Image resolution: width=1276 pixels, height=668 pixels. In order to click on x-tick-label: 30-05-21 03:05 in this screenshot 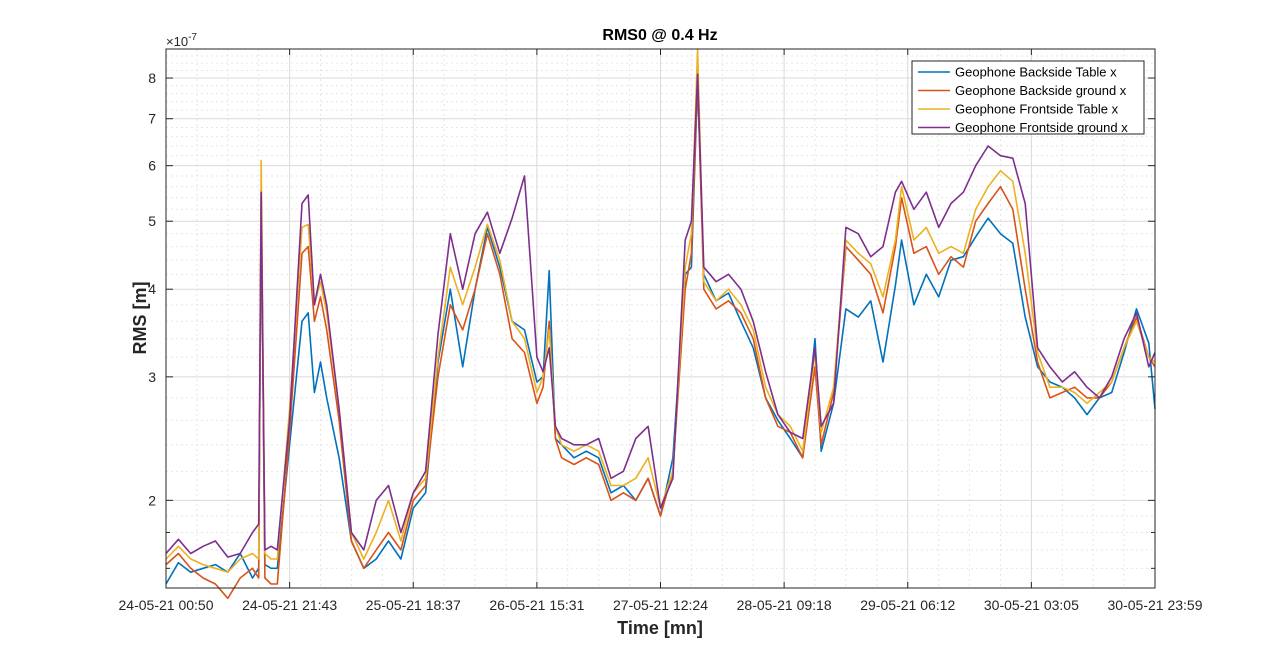, I will do `click(1031, 605)`.